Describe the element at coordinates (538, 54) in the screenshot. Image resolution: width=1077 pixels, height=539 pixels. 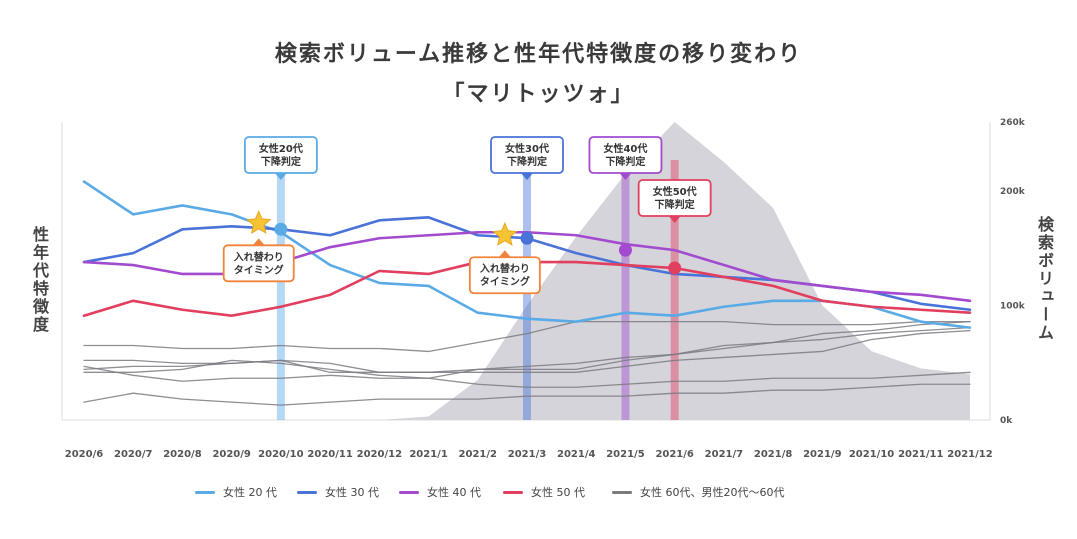
I see `chart-title: 検索ボリューム推移と性年代特徴度の移り変わり` at that location.